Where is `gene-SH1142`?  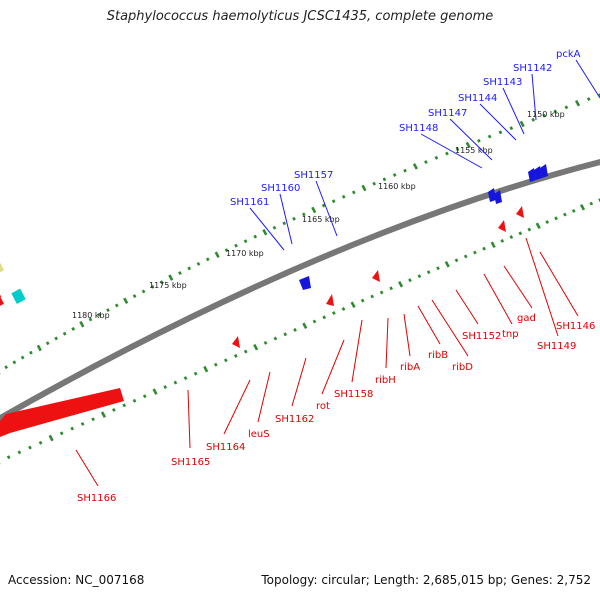 gene-SH1142 is located at coordinates (2, 267).